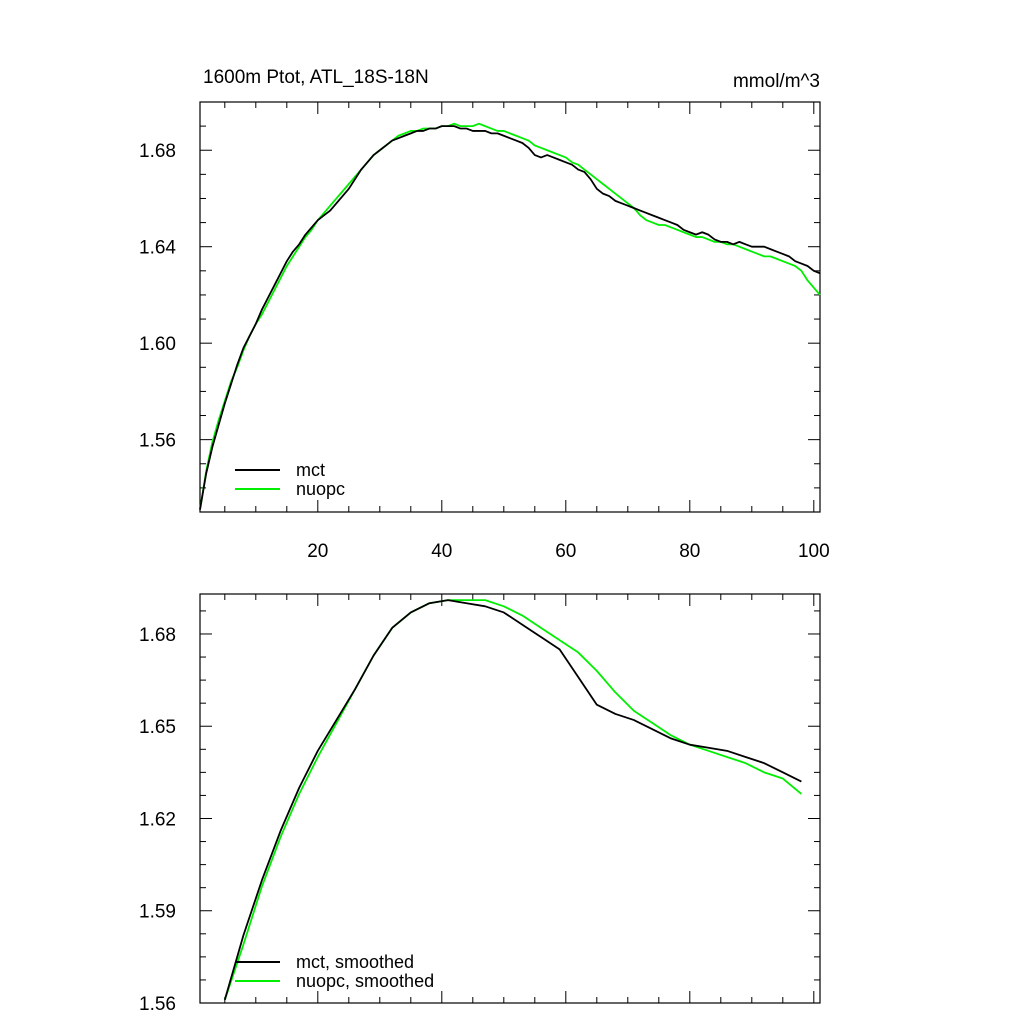 This screenshot has width=1024, height=1024. Describe the element at coordinates (157, 727) in the screenshot. I see `bottom-y-tick-label: 1.65` at that location.